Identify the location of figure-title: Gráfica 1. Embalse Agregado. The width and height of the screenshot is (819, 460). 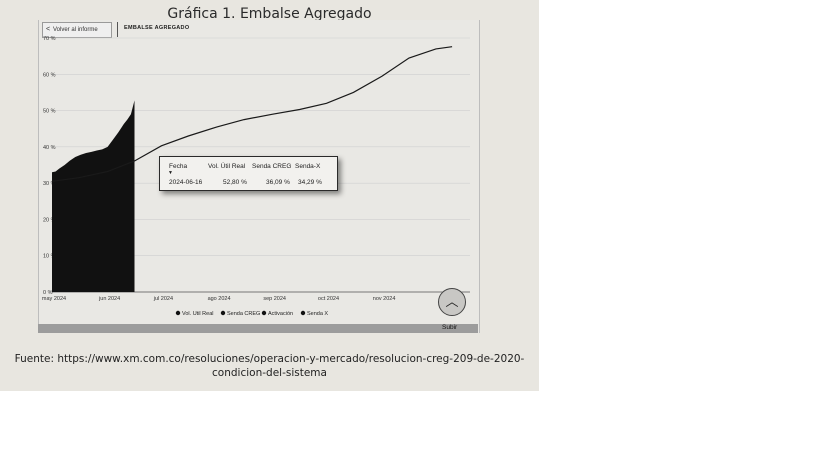
(269, 14).